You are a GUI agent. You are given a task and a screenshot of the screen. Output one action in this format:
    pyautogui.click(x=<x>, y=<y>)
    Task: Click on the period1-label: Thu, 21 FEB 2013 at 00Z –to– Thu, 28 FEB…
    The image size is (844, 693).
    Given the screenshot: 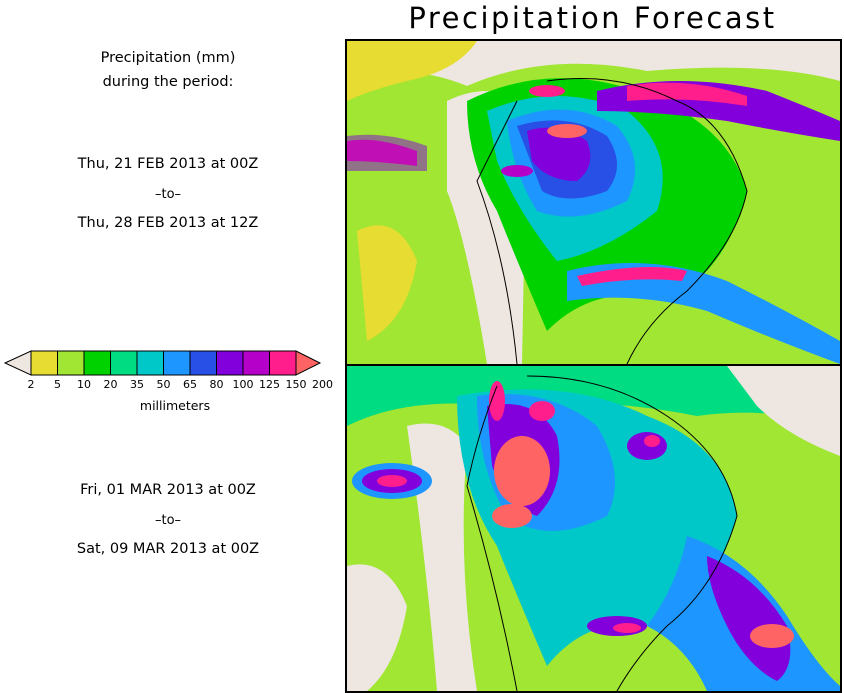 What is the action you would take?
    pyautogui.click(x=168, y=194)
    